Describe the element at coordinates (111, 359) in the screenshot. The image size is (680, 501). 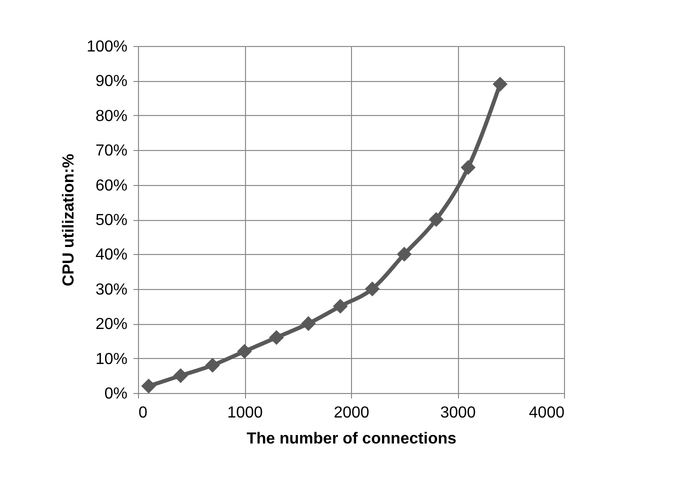
I see `y-tick-label: 10%` at that location.